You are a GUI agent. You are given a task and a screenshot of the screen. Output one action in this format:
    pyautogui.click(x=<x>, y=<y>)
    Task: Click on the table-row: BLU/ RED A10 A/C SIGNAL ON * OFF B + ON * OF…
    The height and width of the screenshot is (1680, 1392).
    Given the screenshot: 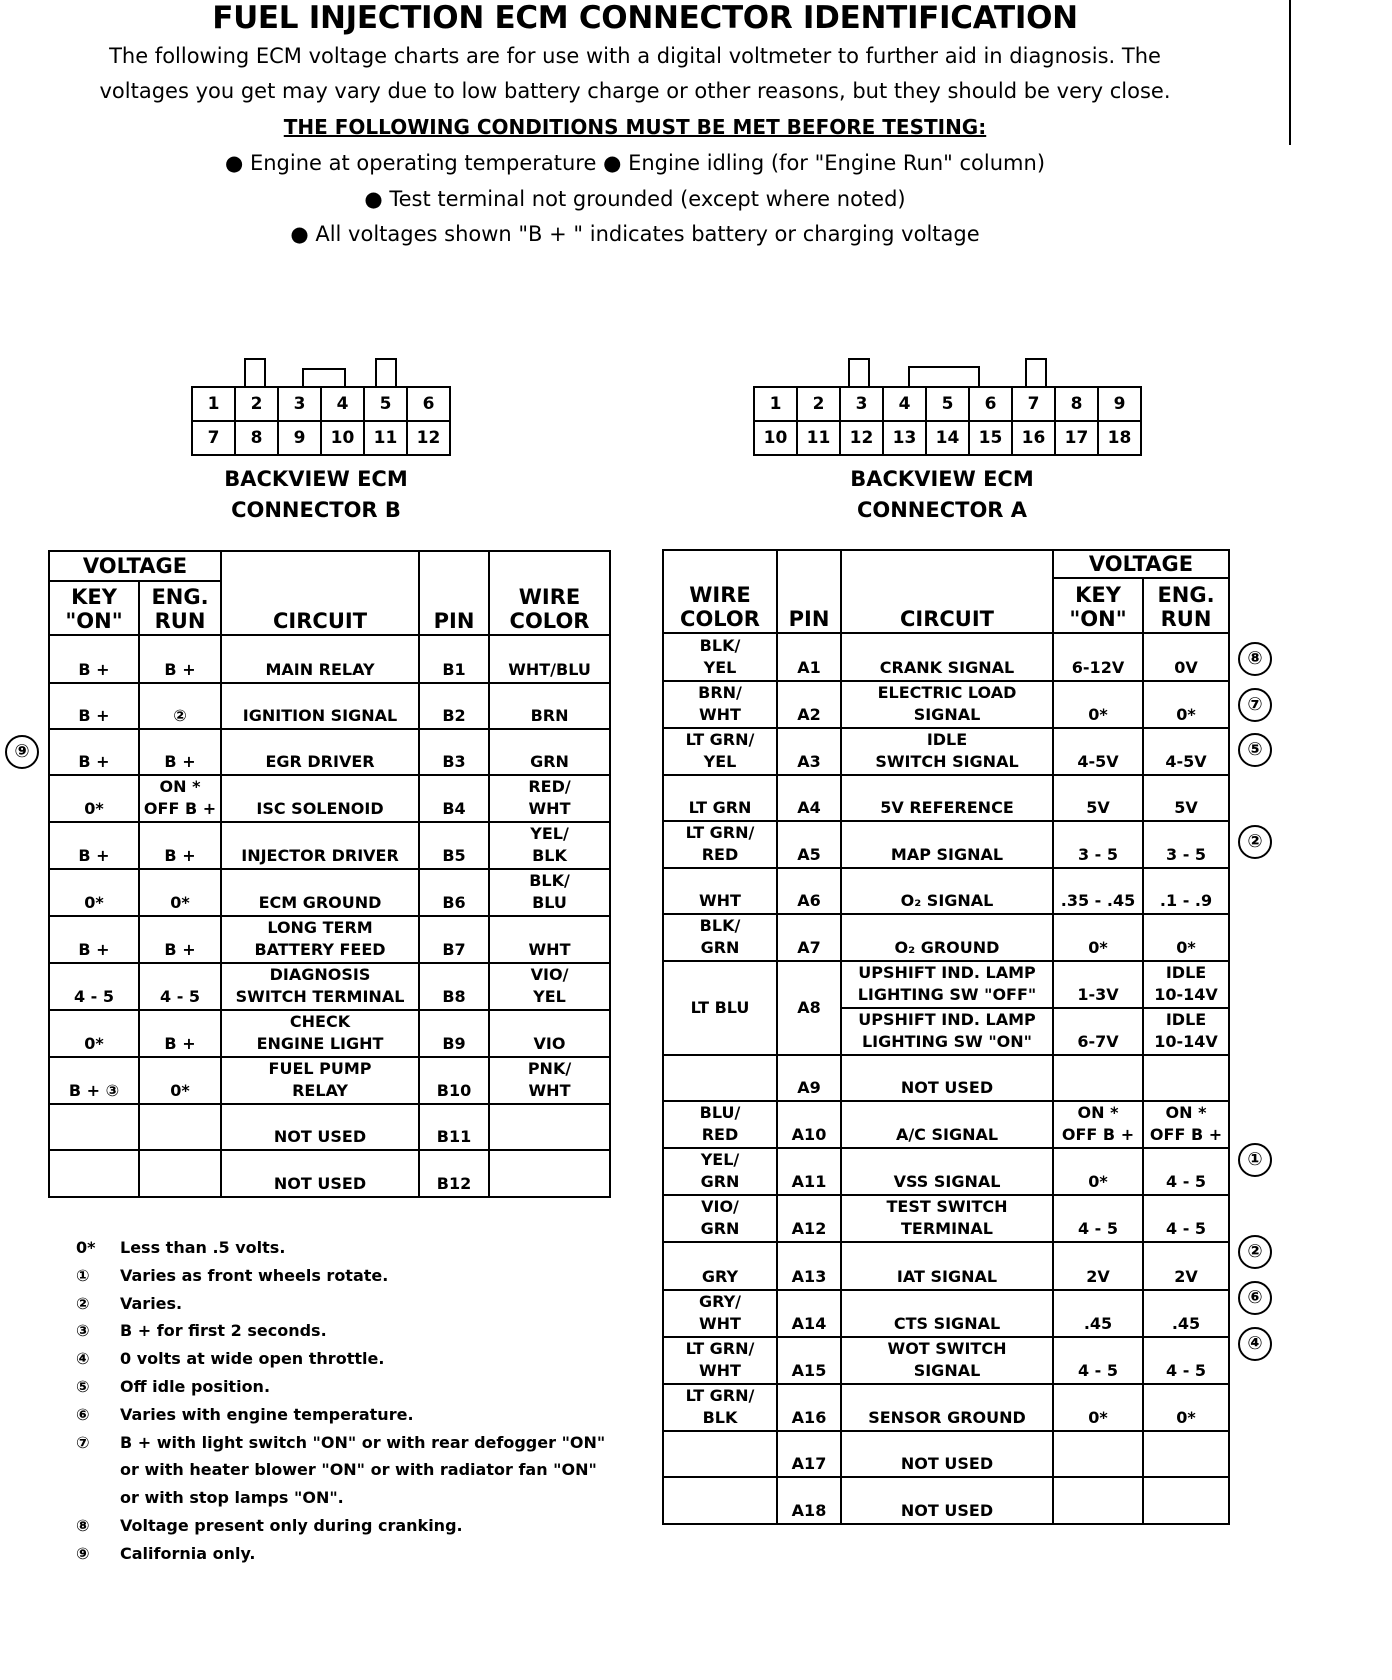 What is the action you would take?
    pyautogui.click(x=946, y=1124)
    